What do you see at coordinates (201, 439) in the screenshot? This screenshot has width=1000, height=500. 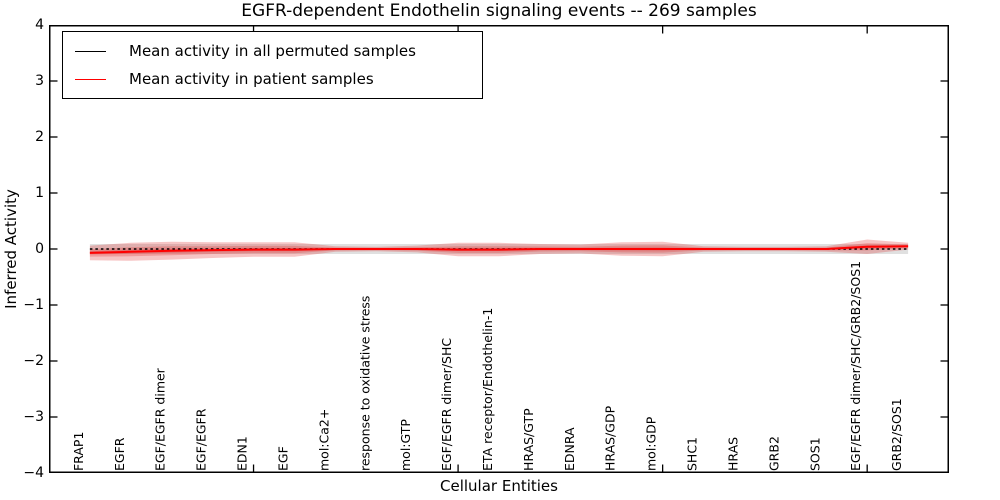 I see `x-category-label: EGF/EGFR` at bounding box center [201, 439].